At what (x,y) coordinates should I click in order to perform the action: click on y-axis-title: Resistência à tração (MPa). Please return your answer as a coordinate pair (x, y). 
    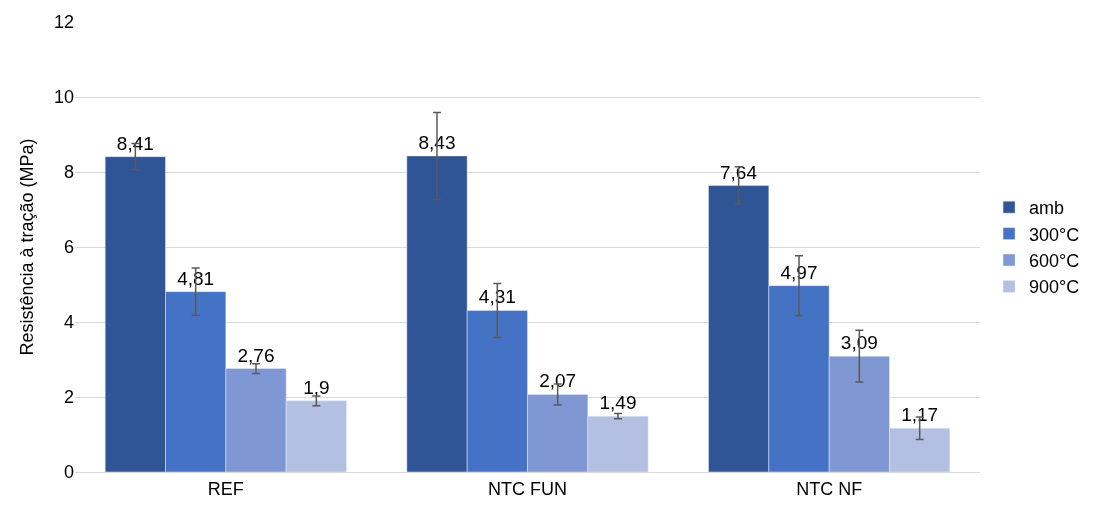
    Looking at the image, I should click on (27, 247).